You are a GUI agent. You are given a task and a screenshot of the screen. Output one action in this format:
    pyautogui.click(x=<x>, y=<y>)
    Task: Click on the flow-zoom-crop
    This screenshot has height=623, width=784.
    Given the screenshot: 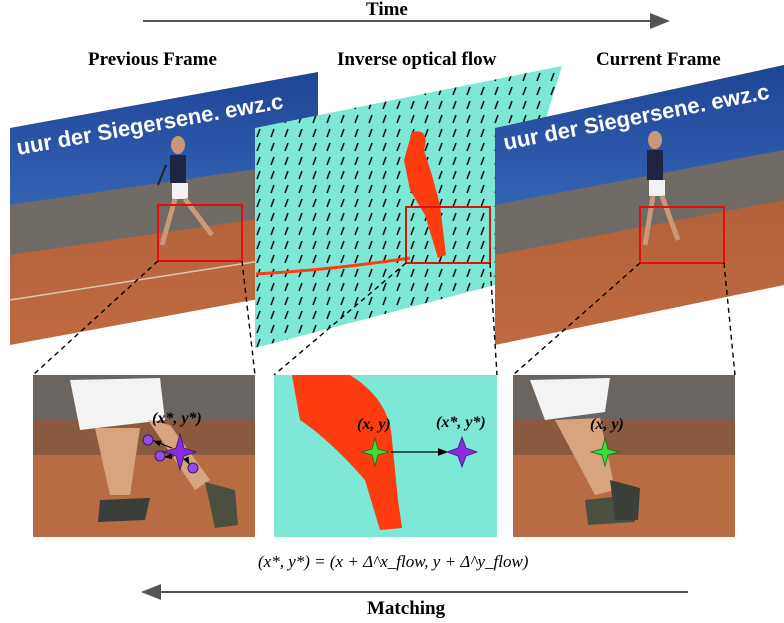 What is the action you would take?
    pyautogui.click(x=385, y=456)
    